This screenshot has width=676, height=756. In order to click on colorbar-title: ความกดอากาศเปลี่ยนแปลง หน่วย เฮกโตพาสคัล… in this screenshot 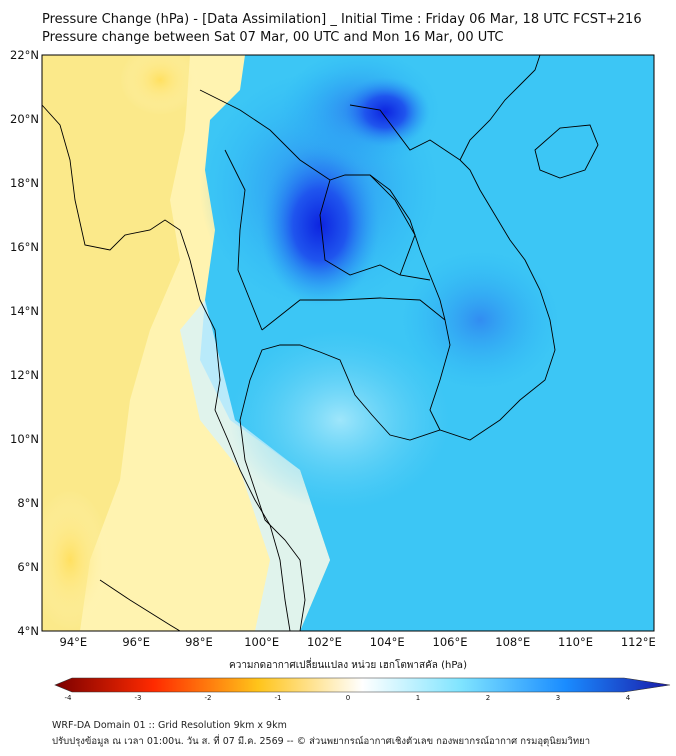, I will do `click(348, 664)`.